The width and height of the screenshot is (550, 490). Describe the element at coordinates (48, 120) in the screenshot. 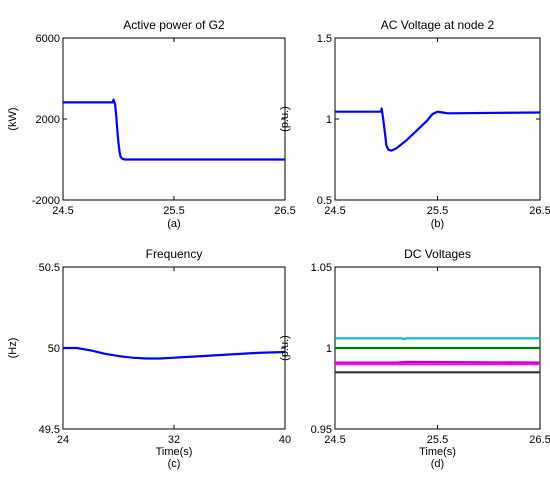

I see `y-tick-label: 2000` at that location.